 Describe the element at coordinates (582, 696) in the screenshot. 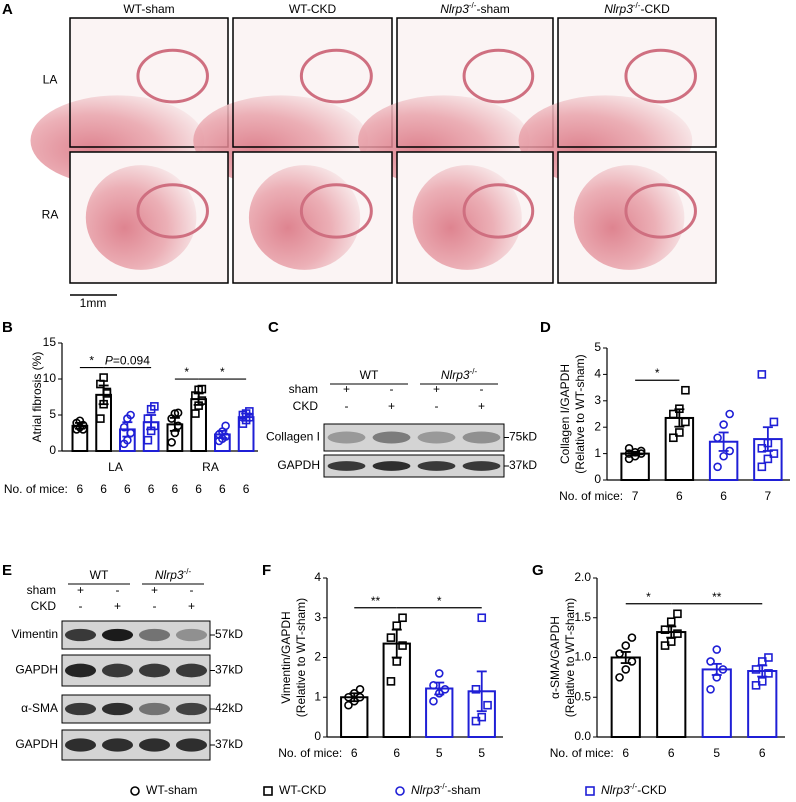

I see `y-tick-label: 0.5` at that location.